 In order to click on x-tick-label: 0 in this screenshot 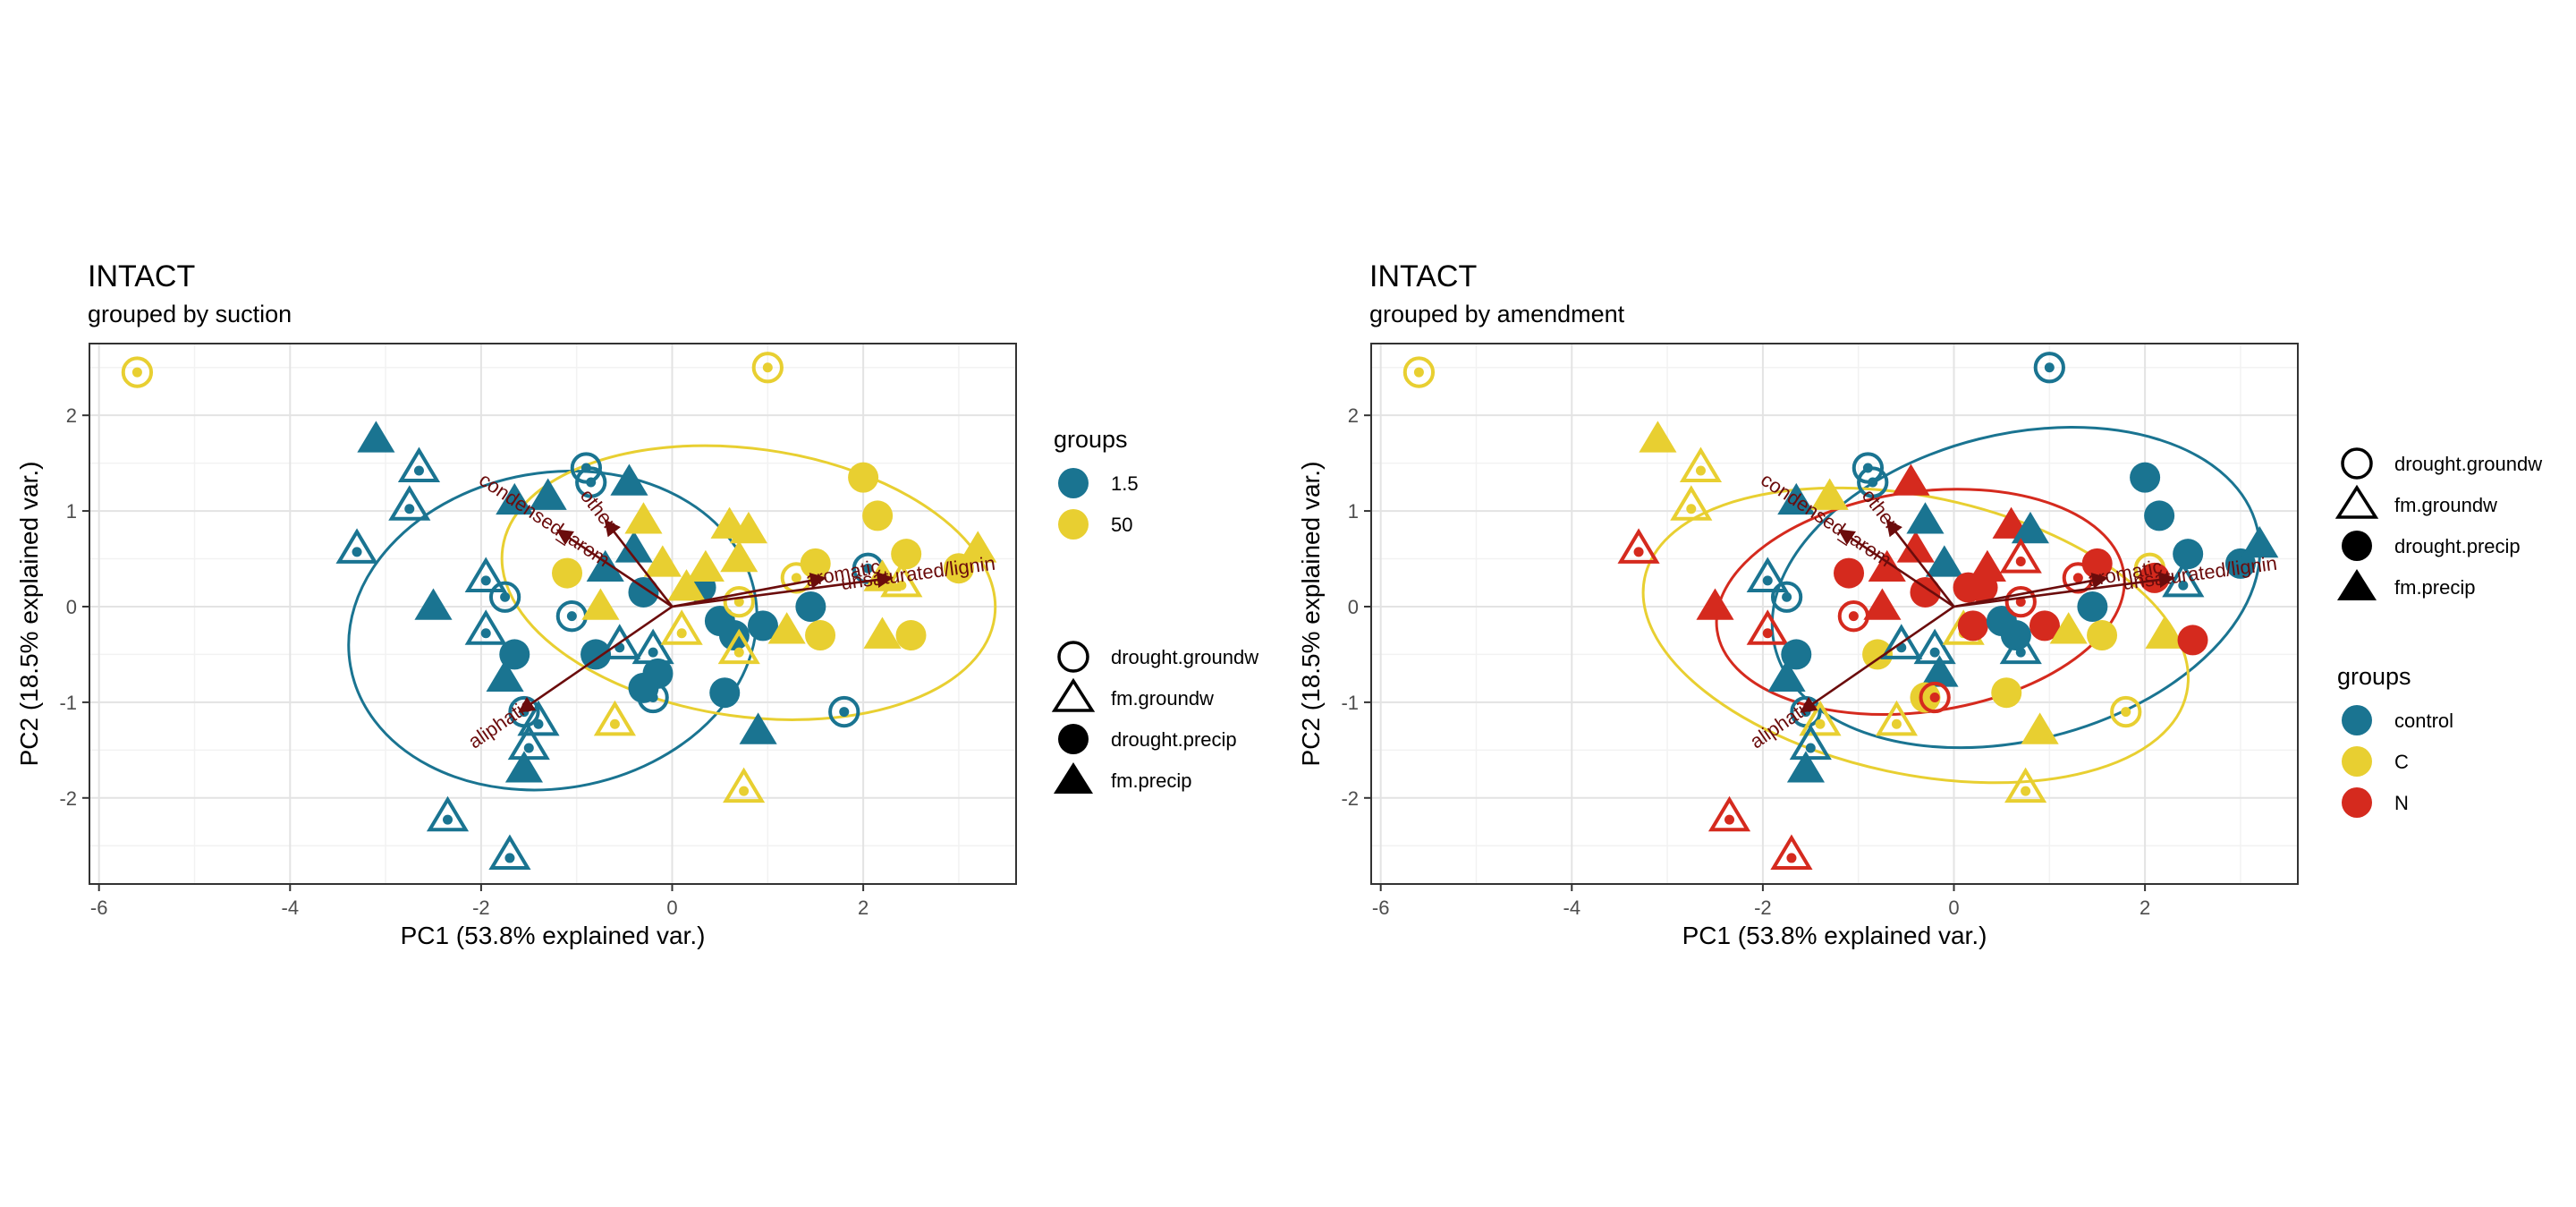, I will do `click(1953, 908)`.